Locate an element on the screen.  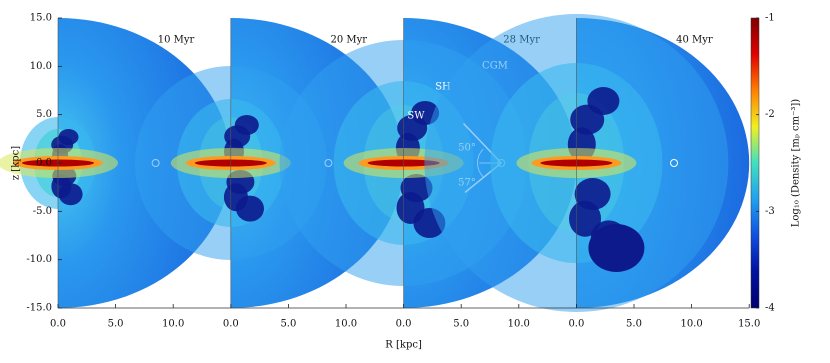
panel-title: 20 Myr is located at coordinates (349, 40).